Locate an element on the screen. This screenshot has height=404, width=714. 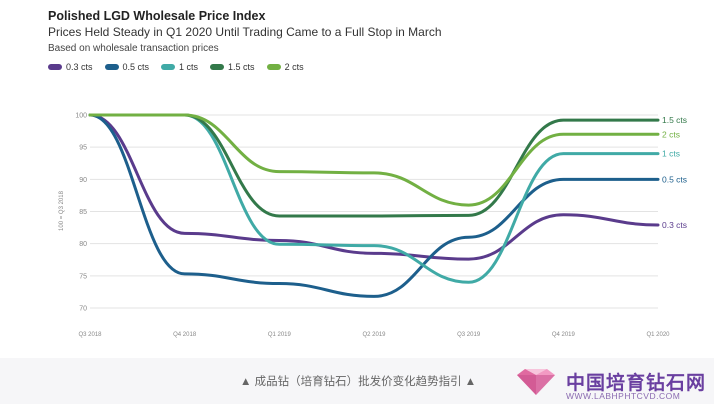
brand-name: 中国培育钻石网 is located at coordinates (636, 383).